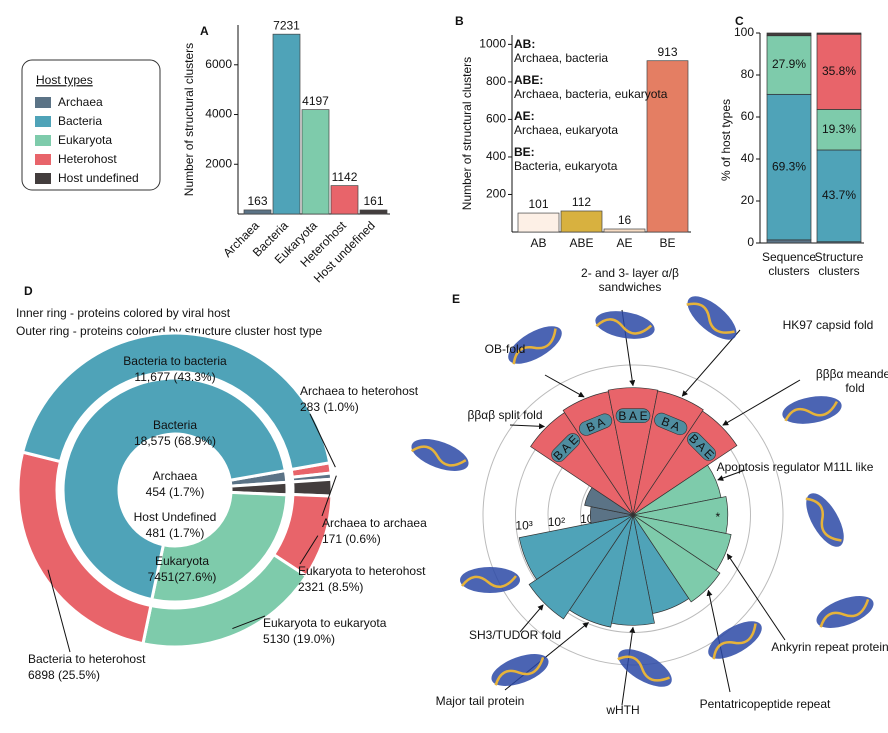  Describe the element at coordinates (609, 501) in the screenshot. I see `polar-bar` at that location.